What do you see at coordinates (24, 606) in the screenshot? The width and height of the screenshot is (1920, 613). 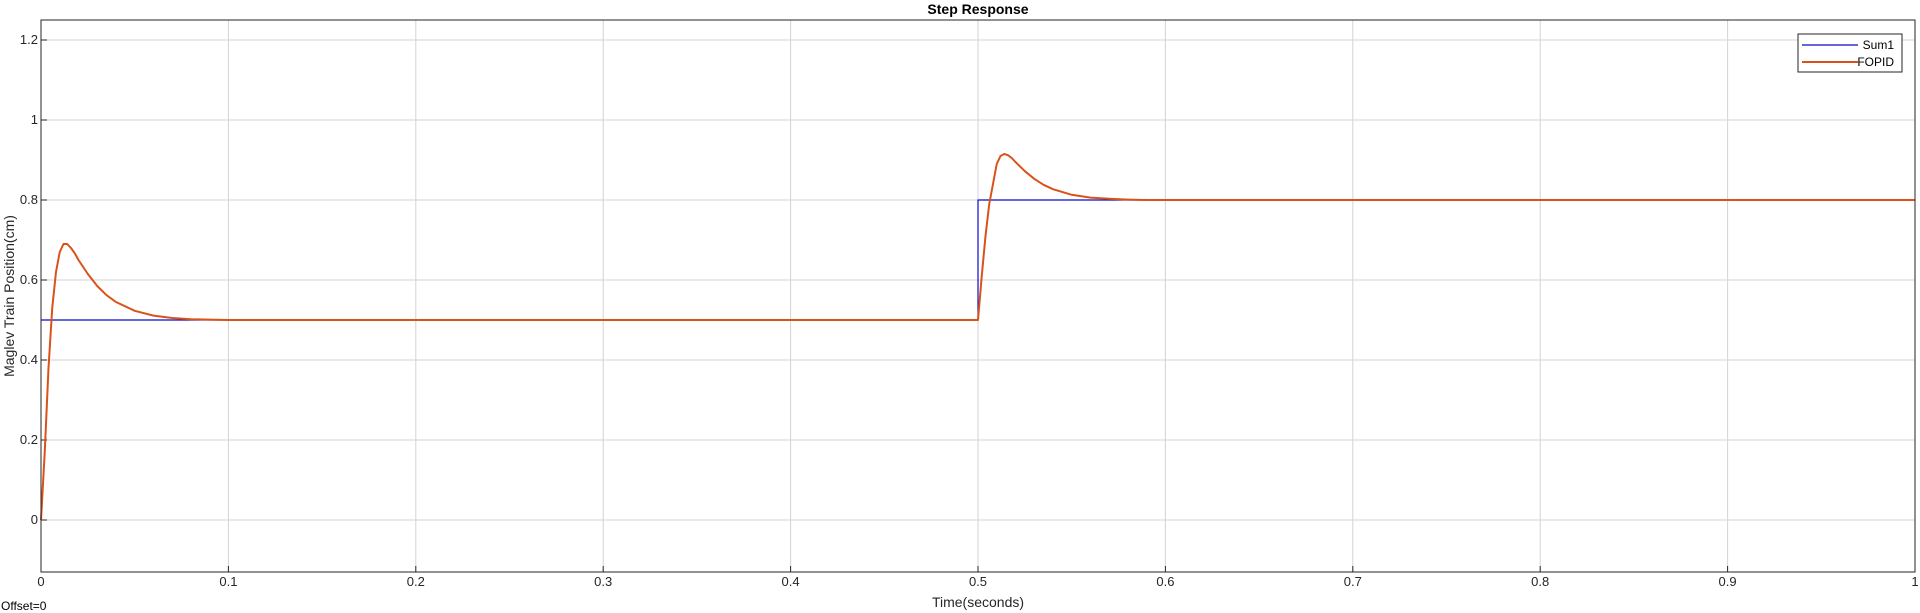 I see `offset-label: Offset=0` at bounding box center [24, 606].